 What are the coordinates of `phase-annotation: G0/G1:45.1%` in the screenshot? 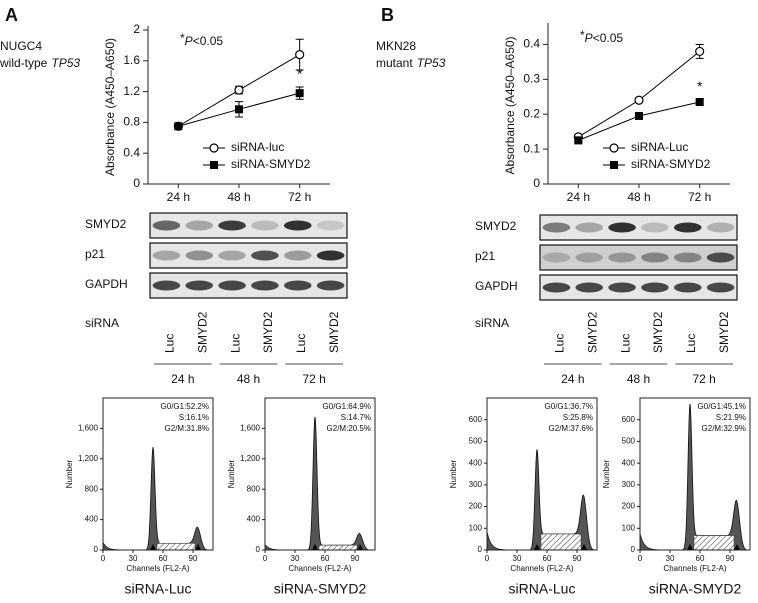 It's located at (722, 406).